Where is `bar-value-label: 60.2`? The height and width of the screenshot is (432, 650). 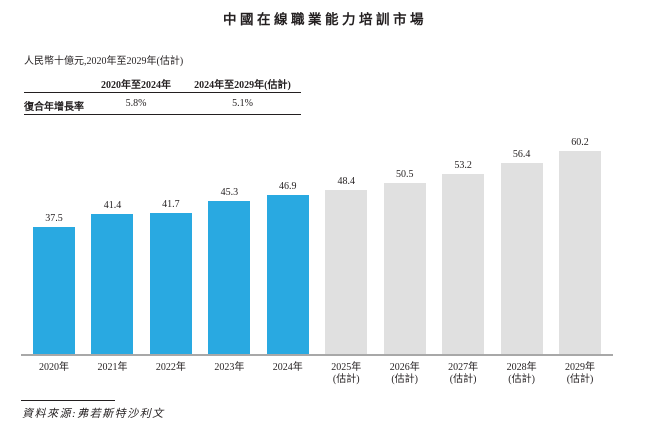
bar-value-label: 60.2 is located at coordinates (580, 142).